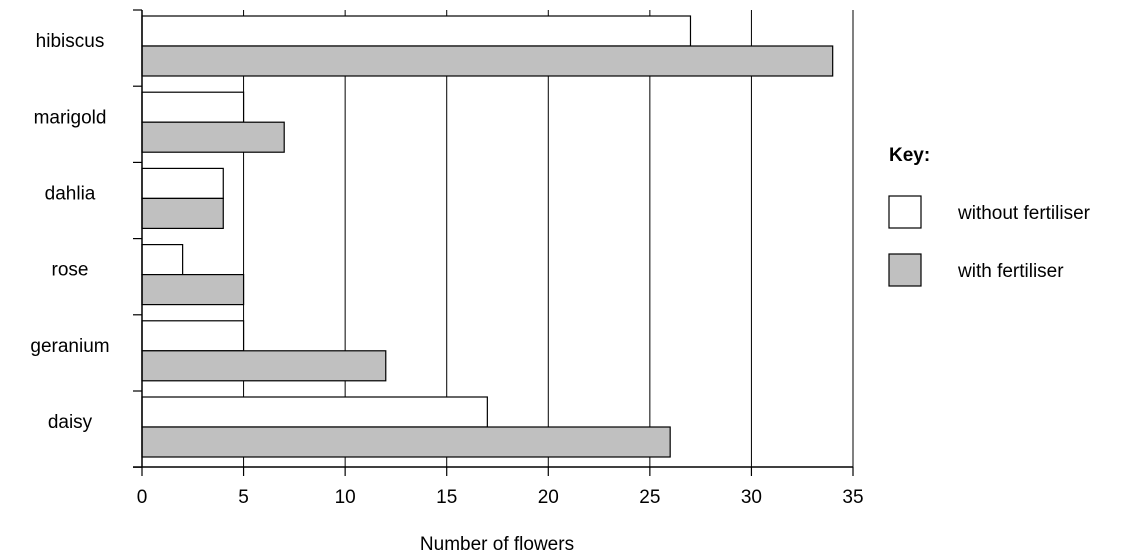 The height and width of the screenshot is (558, 1131). I want to click on category-label-hibiscus: hibiscus, so click(70, 41).